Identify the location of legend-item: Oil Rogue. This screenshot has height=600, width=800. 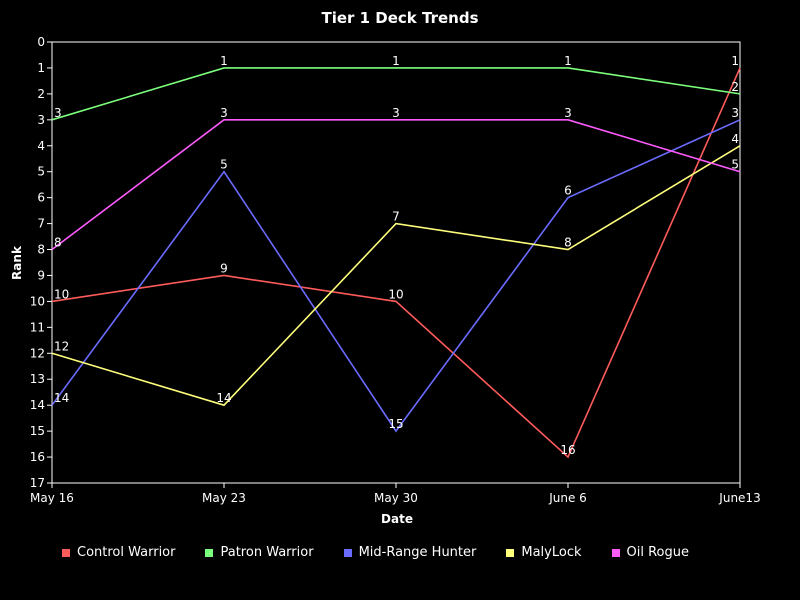
(650, 552).